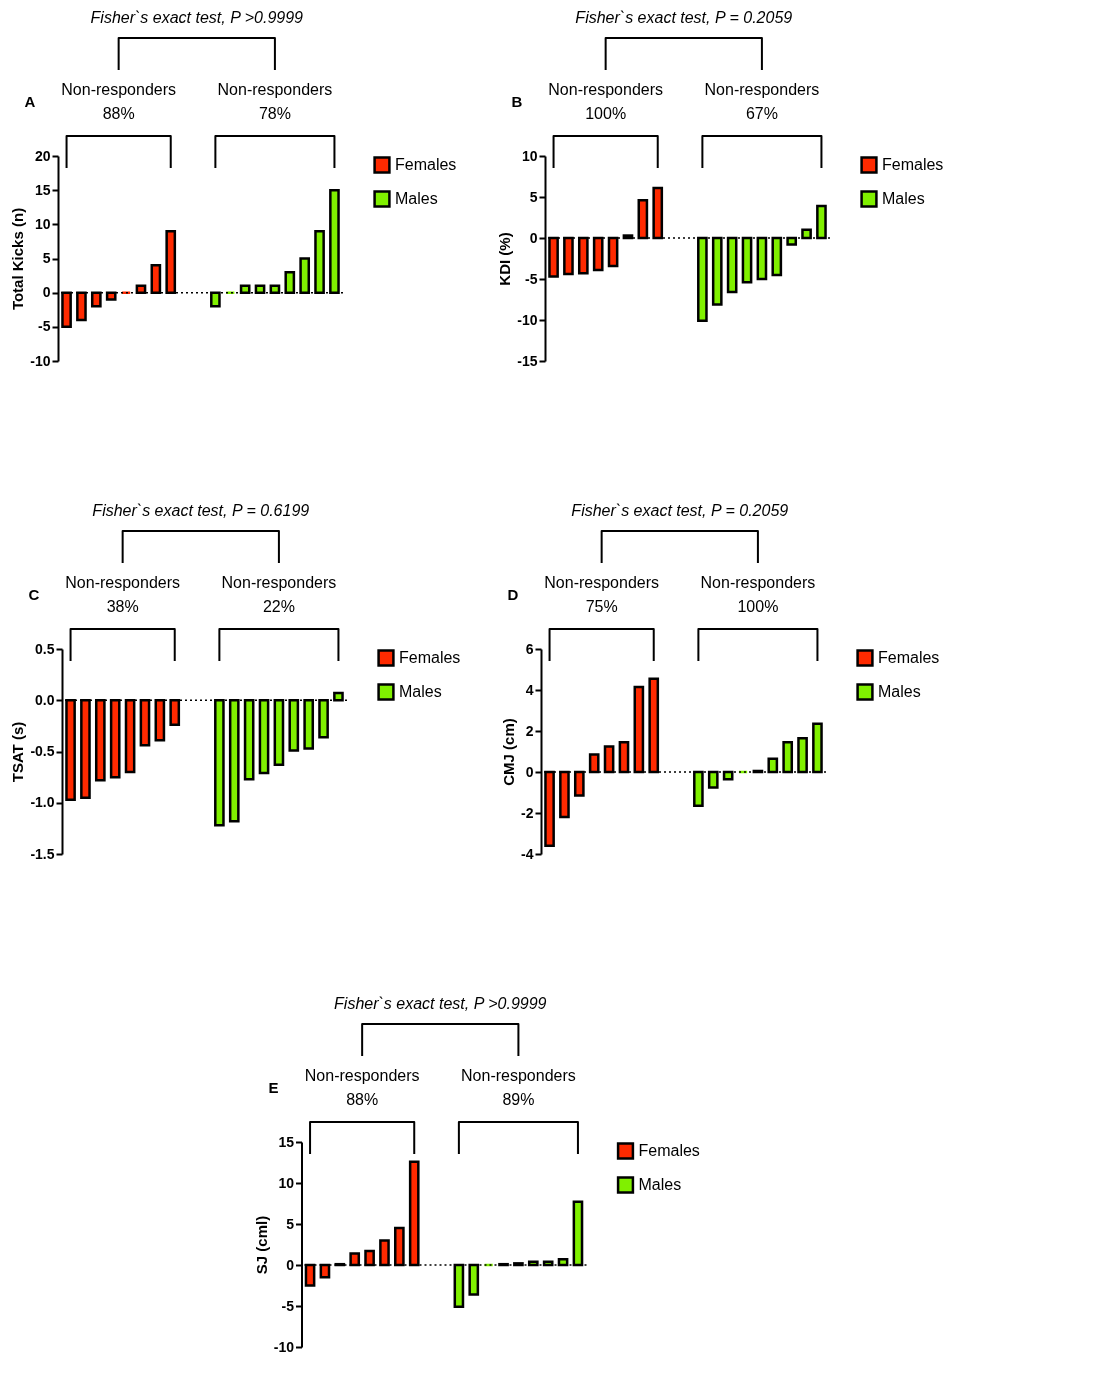 Image resolution: width=1097 pixels, height=1387 pixels. Describe the element at coordinates (505, 259) in the screenshot. I see `y-axis-title: KDI (%)` at that location.